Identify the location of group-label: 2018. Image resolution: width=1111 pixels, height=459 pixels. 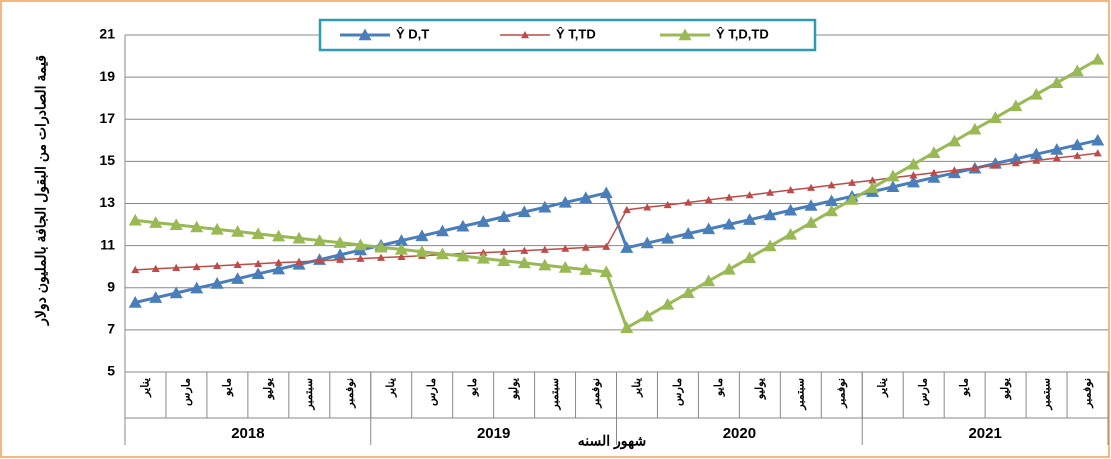
(247, 433).